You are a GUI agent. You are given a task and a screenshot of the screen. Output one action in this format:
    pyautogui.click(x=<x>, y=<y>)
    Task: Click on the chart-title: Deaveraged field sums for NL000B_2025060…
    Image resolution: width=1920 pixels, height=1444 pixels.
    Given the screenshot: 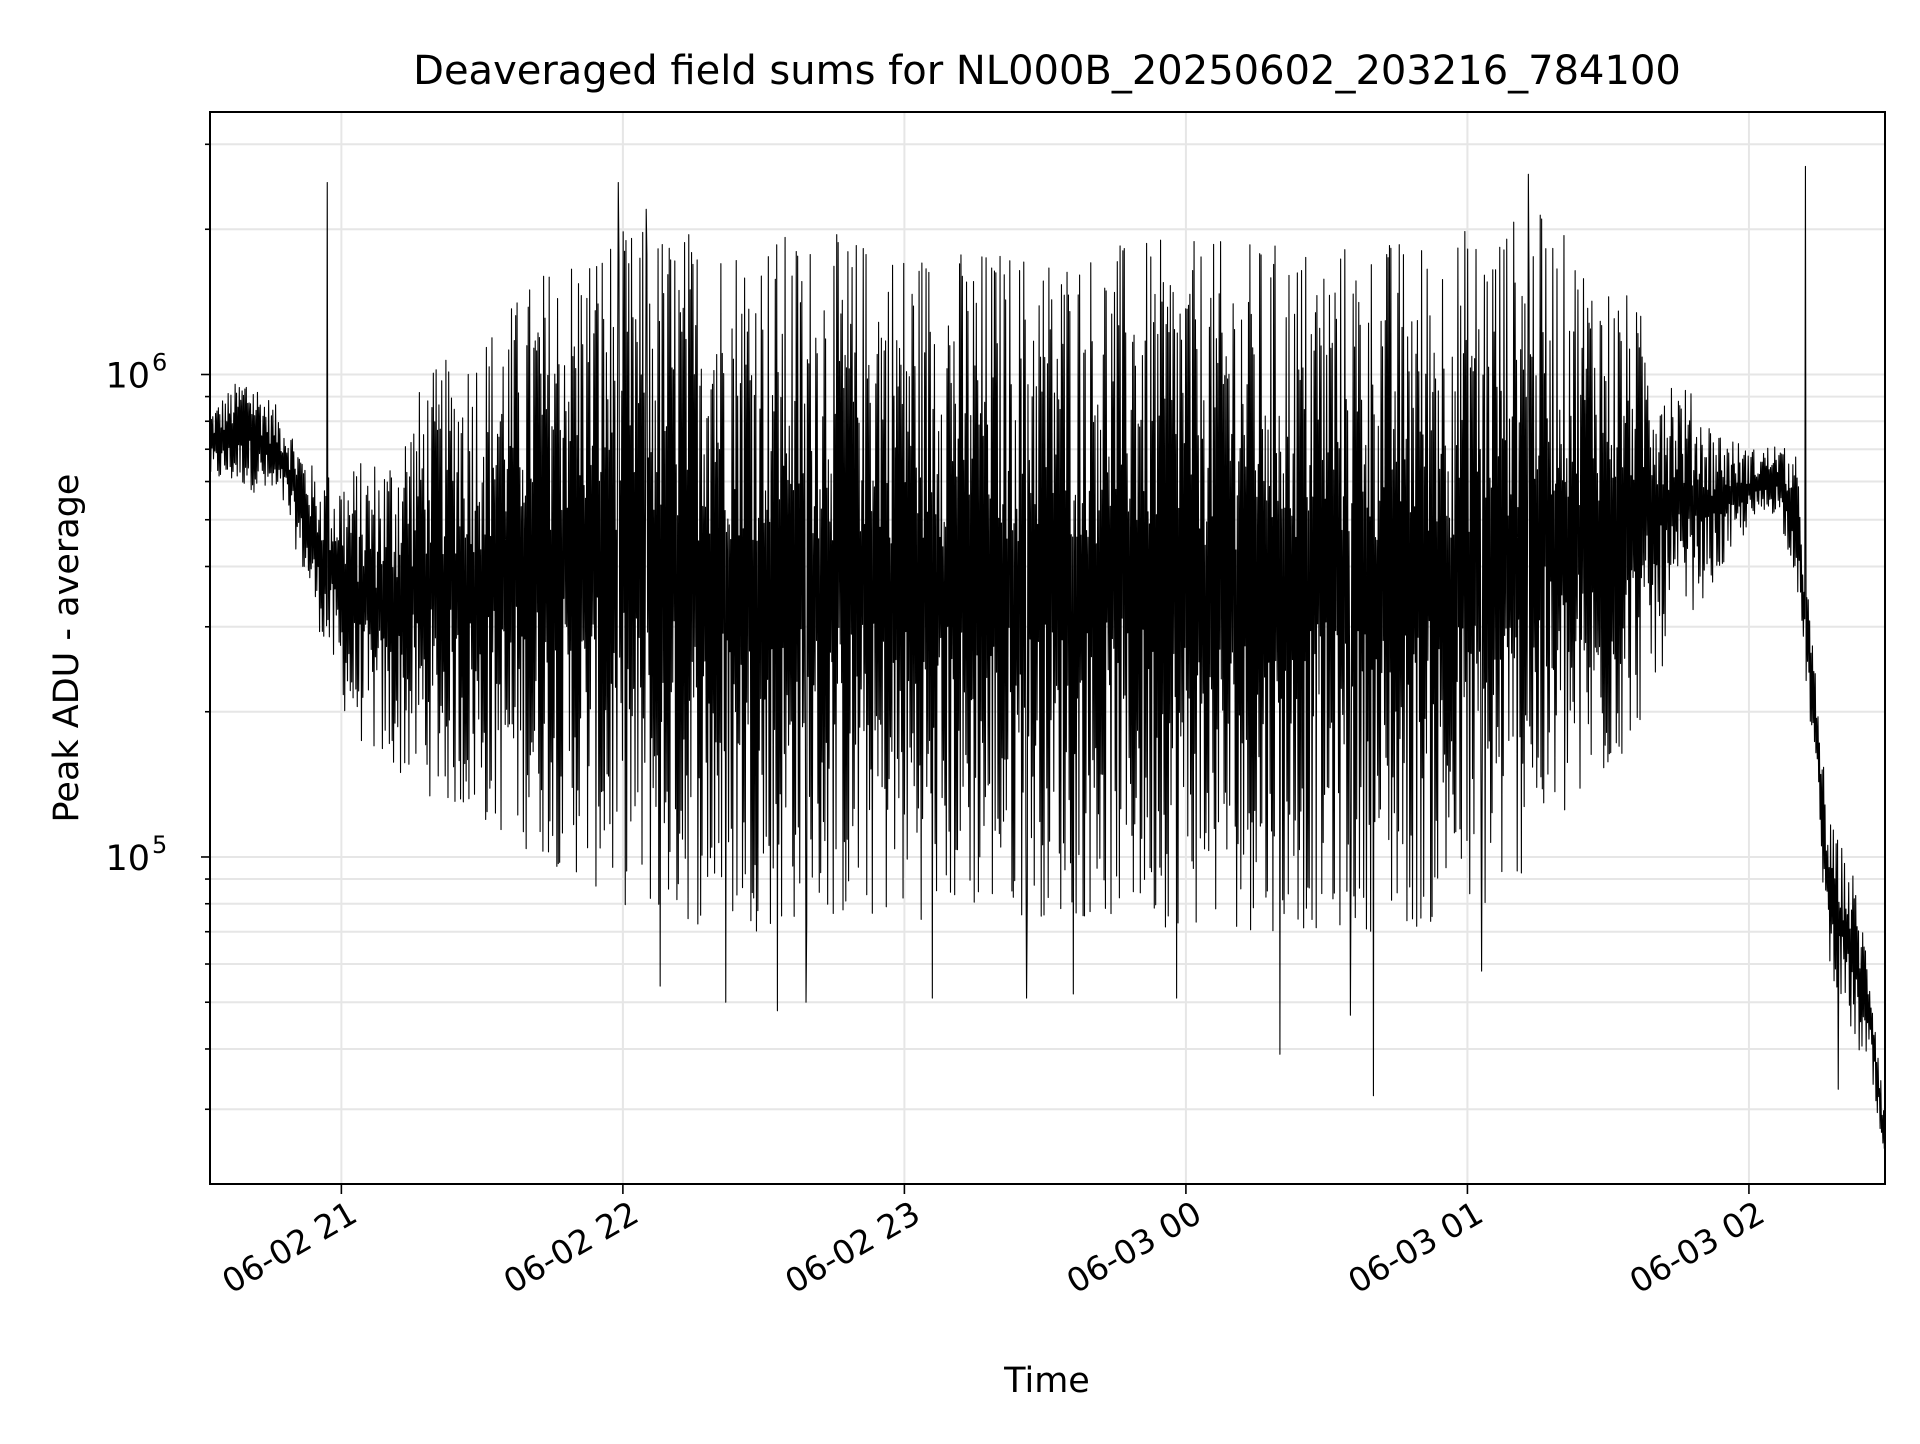 What is the action you would take?
    pyautogui.click(x=1047, y=71)
    